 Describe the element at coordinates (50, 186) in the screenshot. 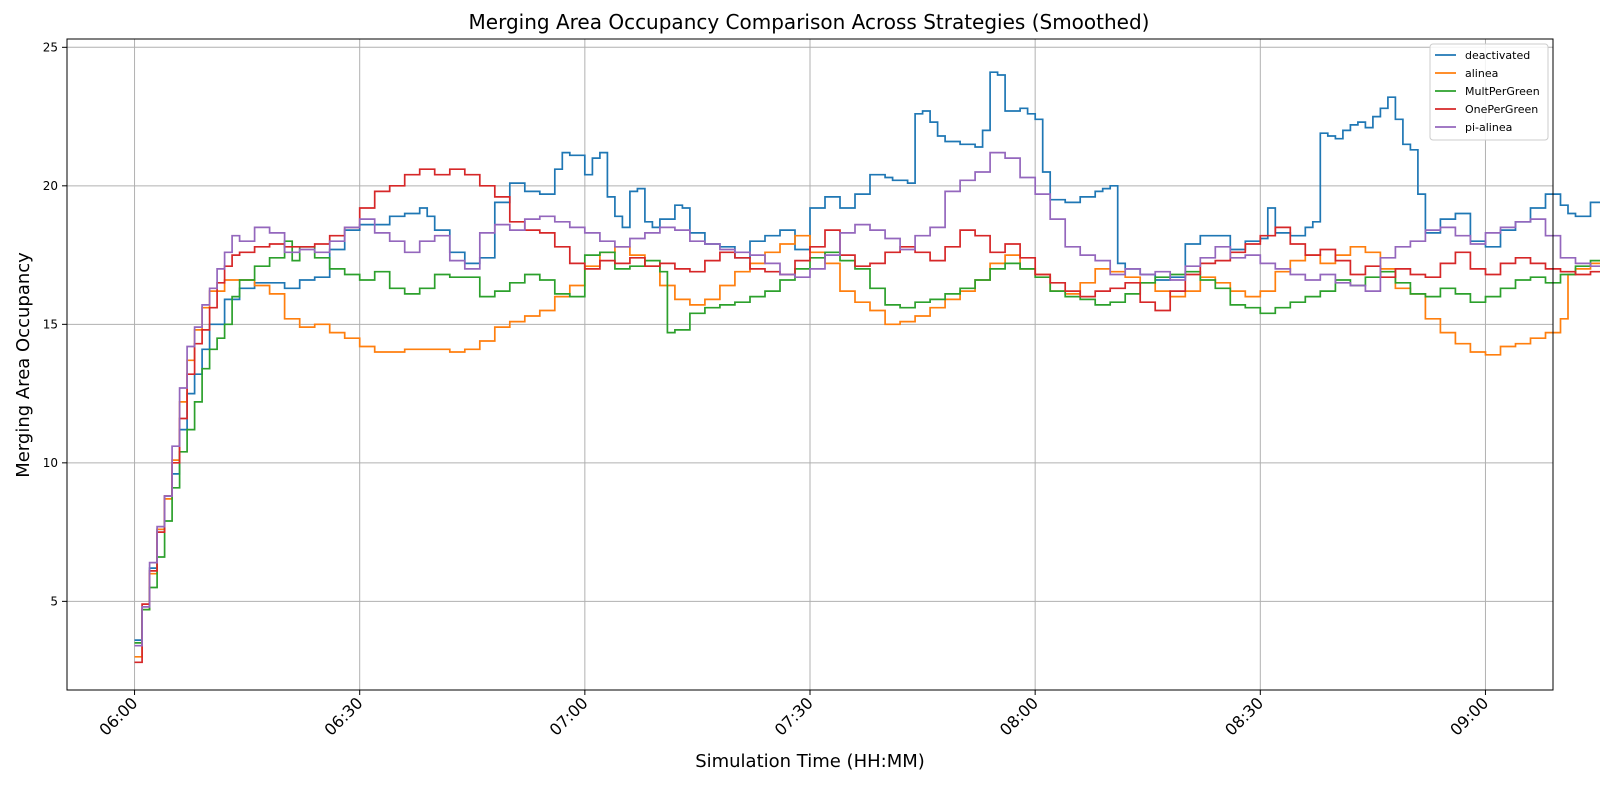

I see `y-tick-label: 20` at that location.